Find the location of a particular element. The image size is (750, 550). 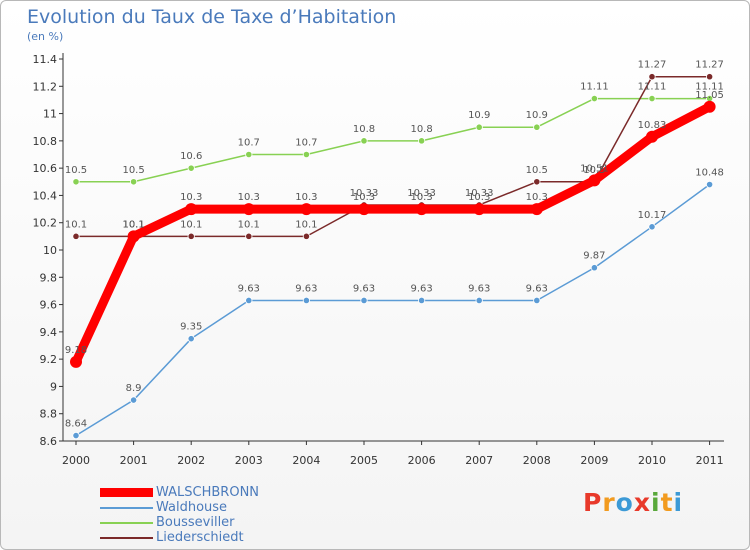

x-tick-label: 2010 is located at coordinates (652, 460).